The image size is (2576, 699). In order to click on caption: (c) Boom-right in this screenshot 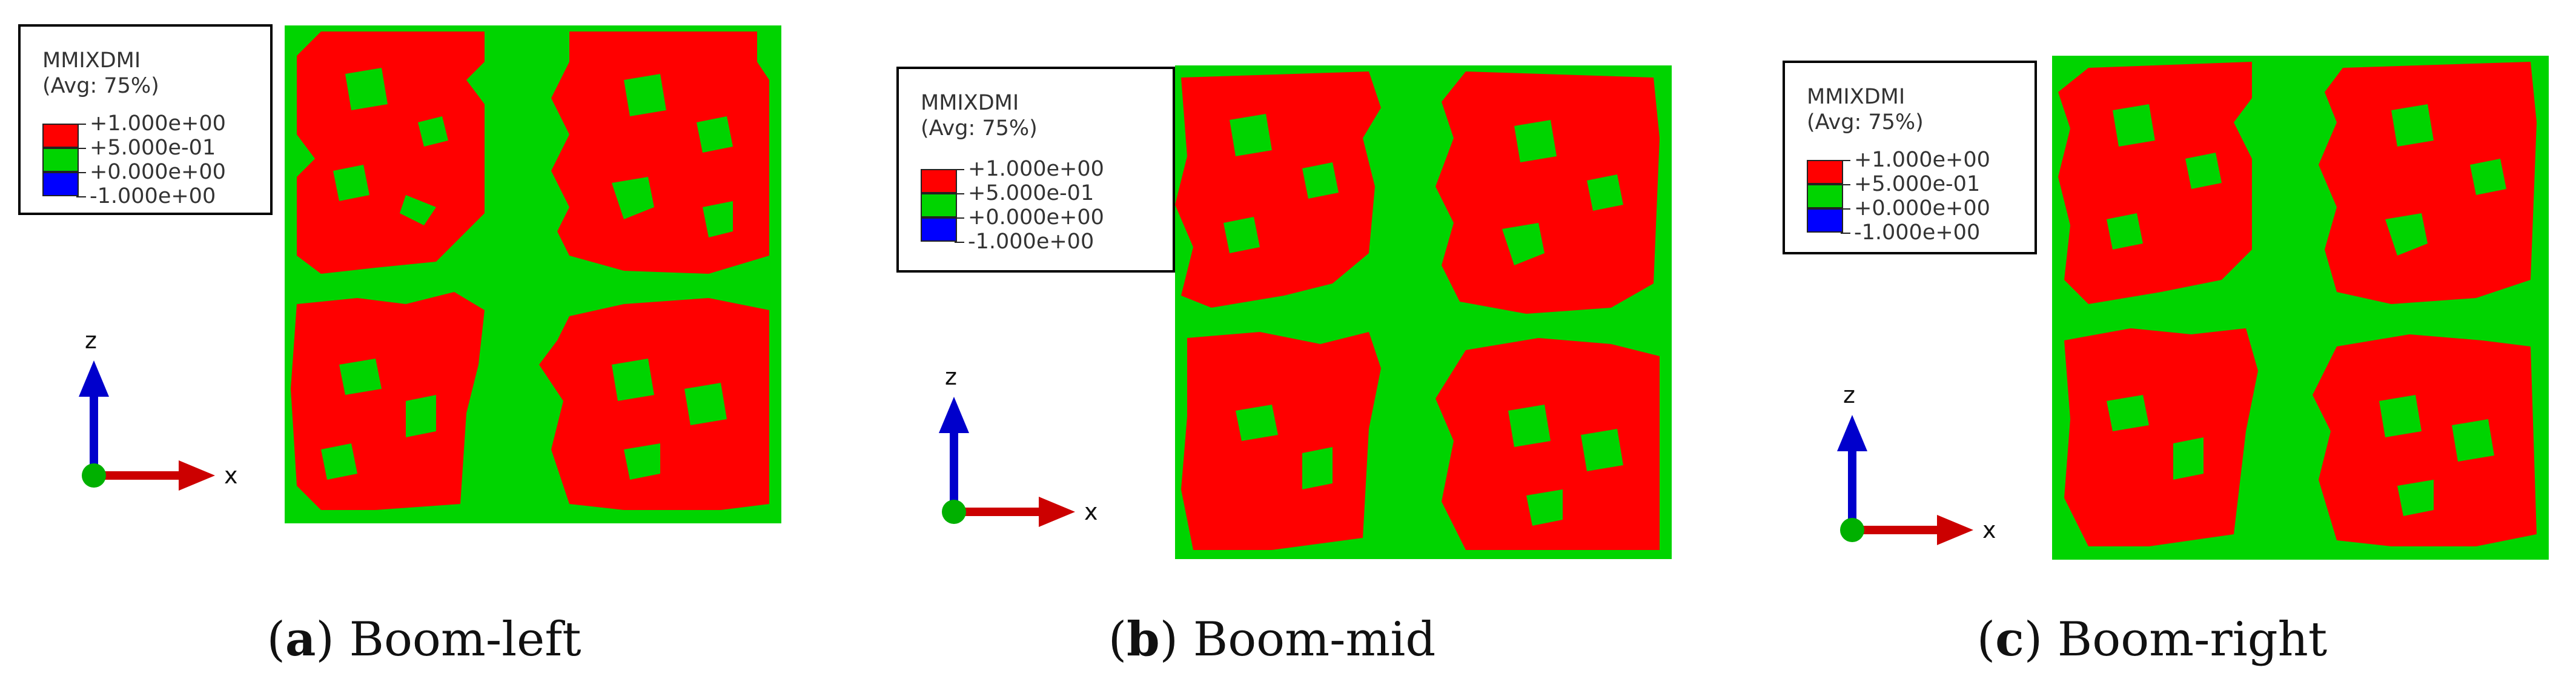, I will do `click(2152, 639)`.